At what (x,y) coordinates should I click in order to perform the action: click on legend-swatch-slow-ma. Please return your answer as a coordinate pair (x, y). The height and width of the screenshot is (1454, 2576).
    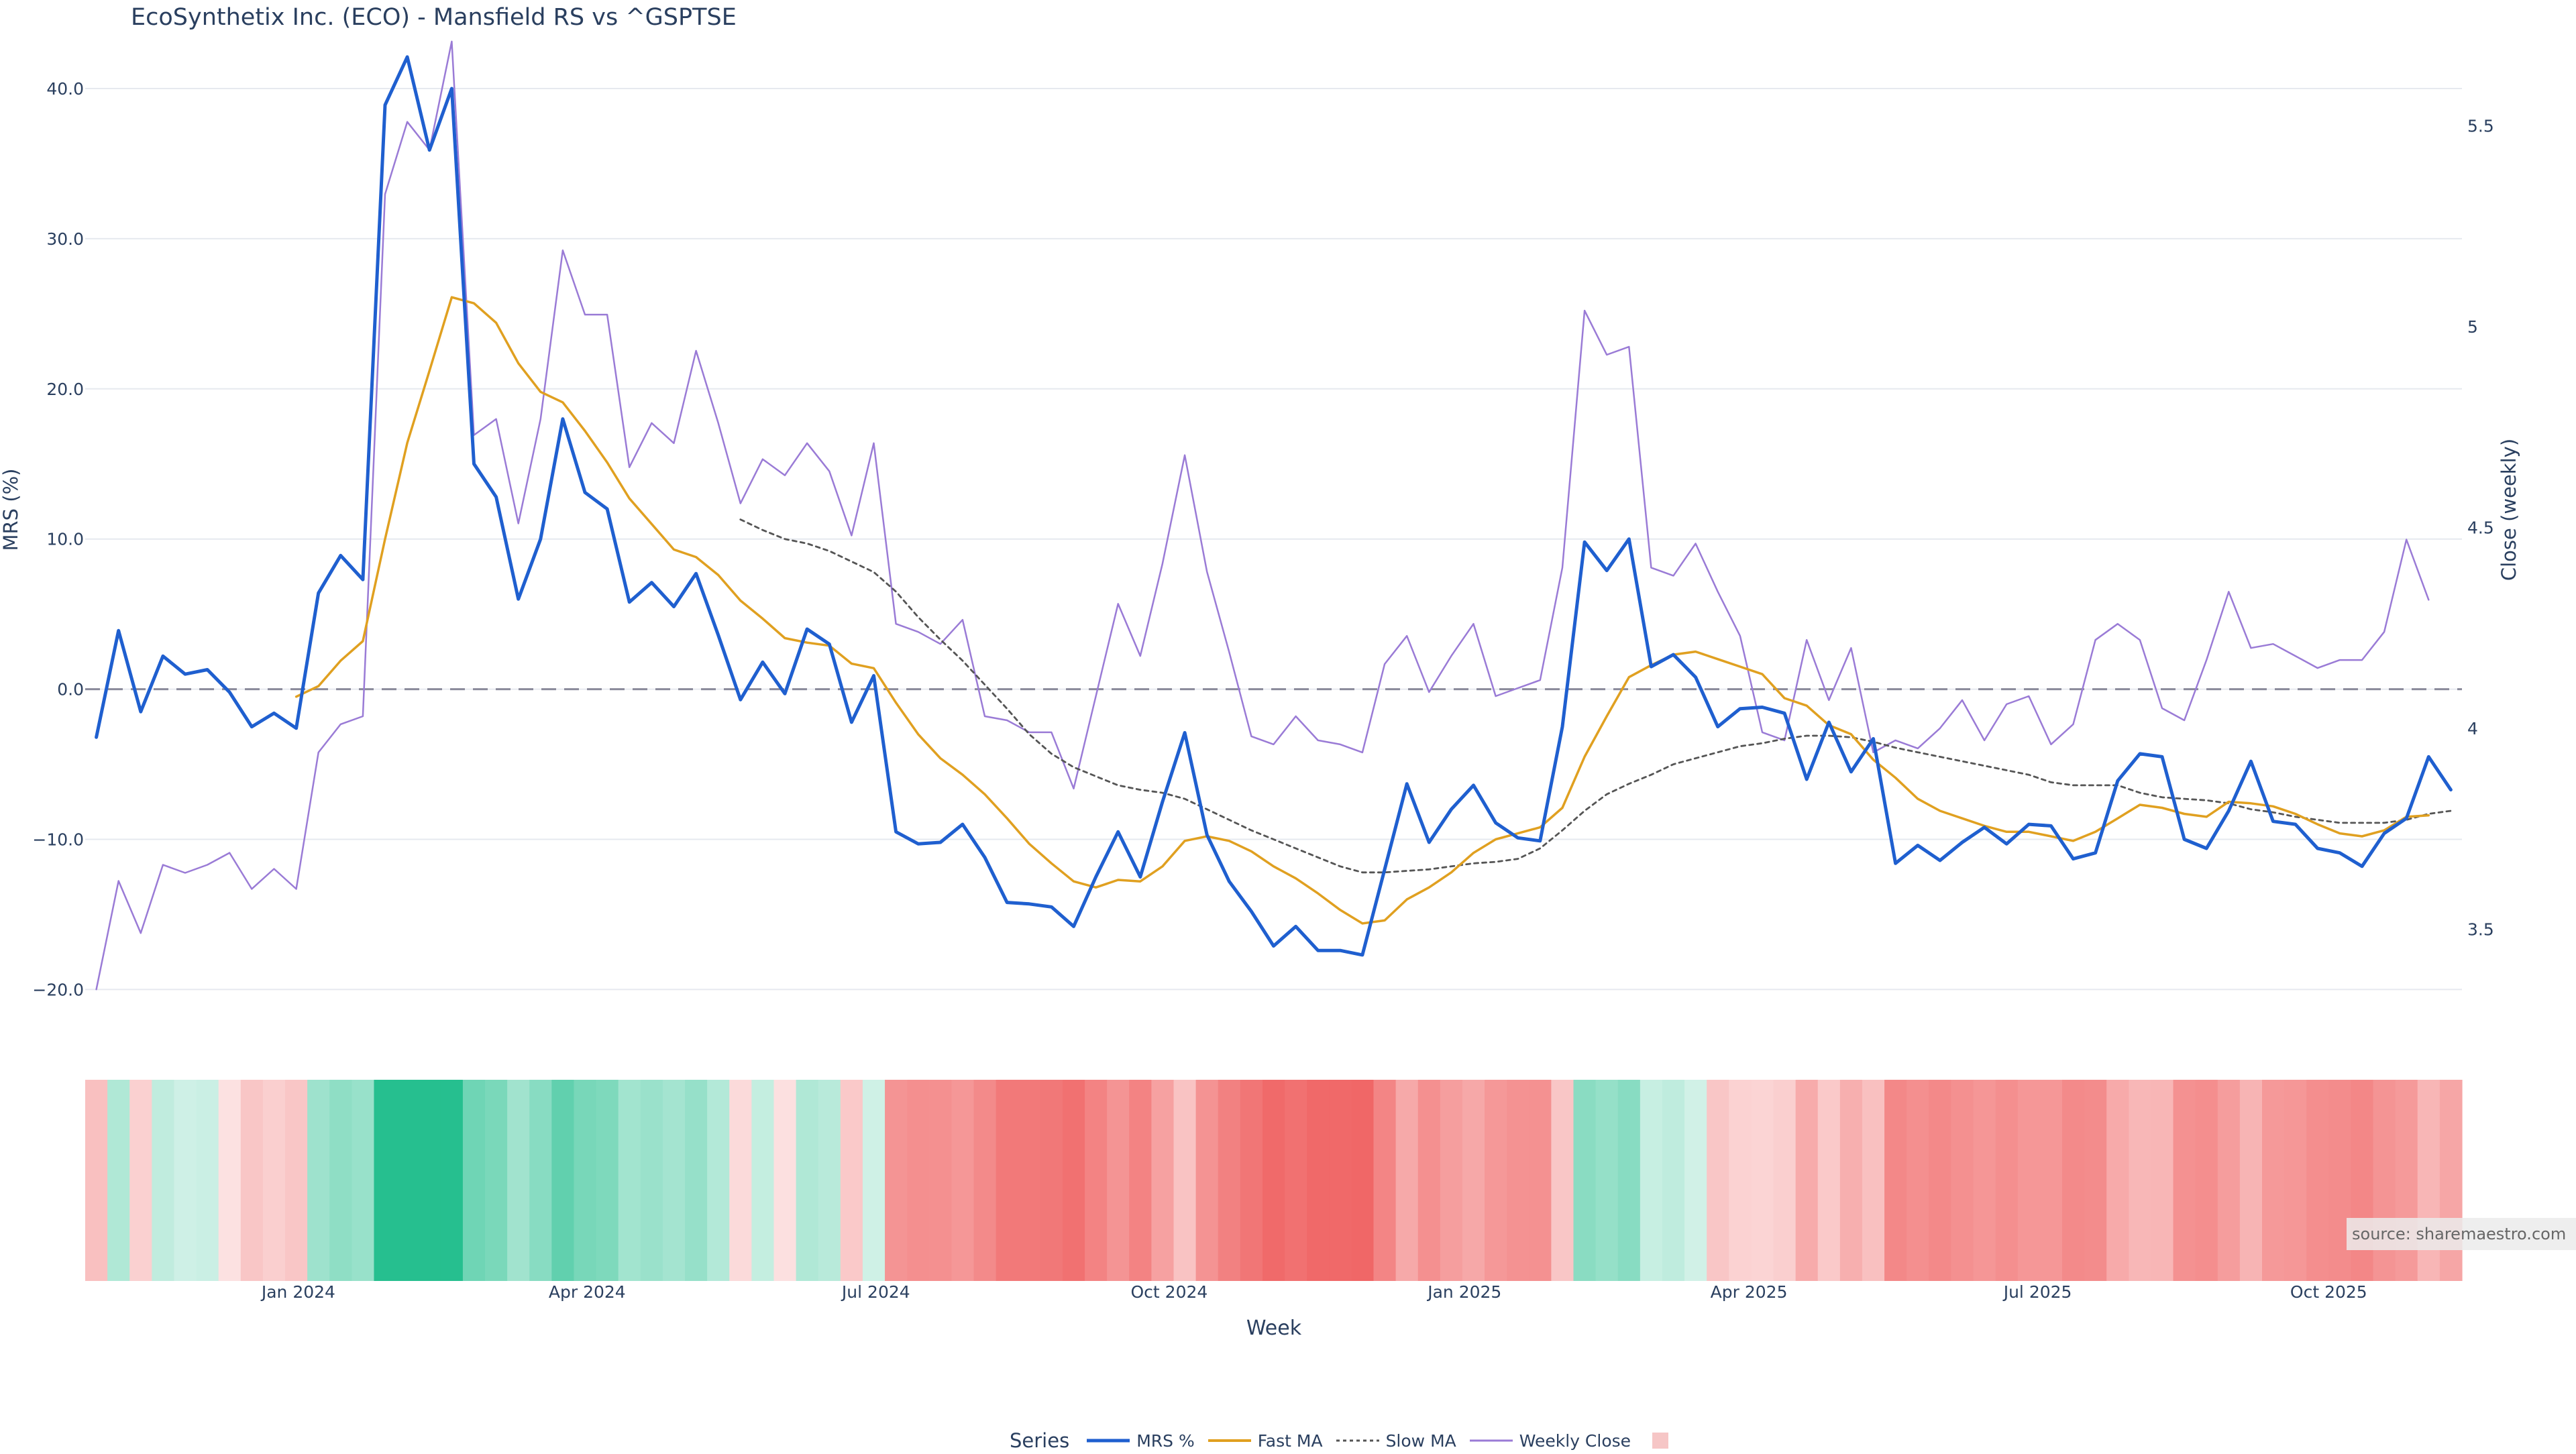
    Looking at the image, I should click on (1357, 1441).